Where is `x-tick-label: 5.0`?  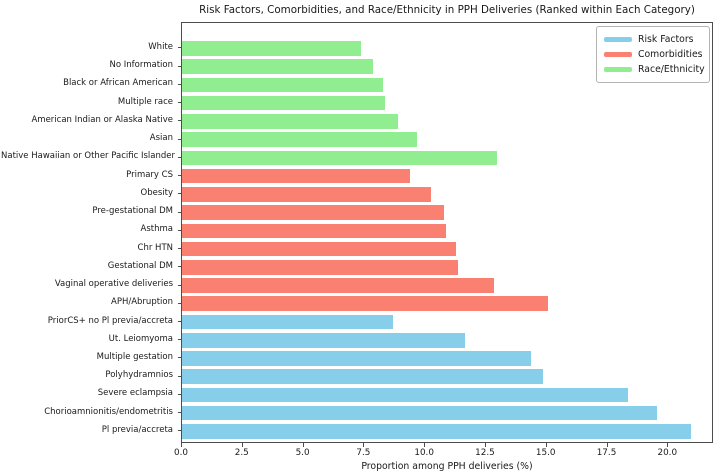
x-tick-label: 5.0 is located at coordinates (302, 453).